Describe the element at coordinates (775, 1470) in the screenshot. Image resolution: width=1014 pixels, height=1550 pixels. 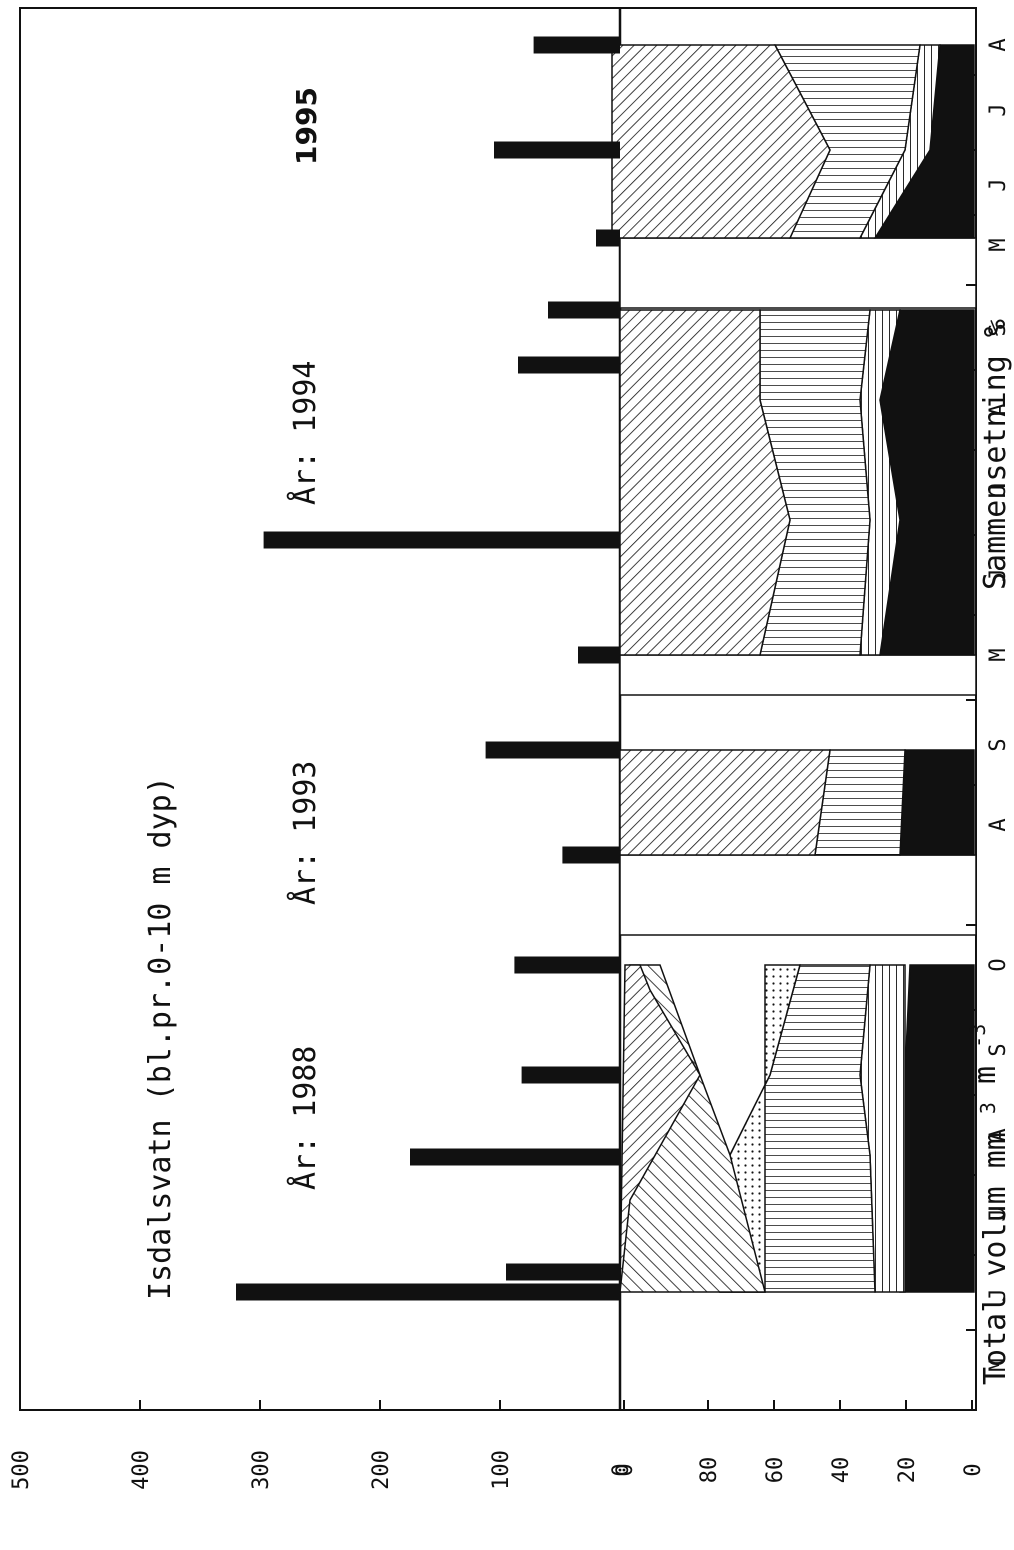
I see `y-tick-label-composition: 60` at that location.